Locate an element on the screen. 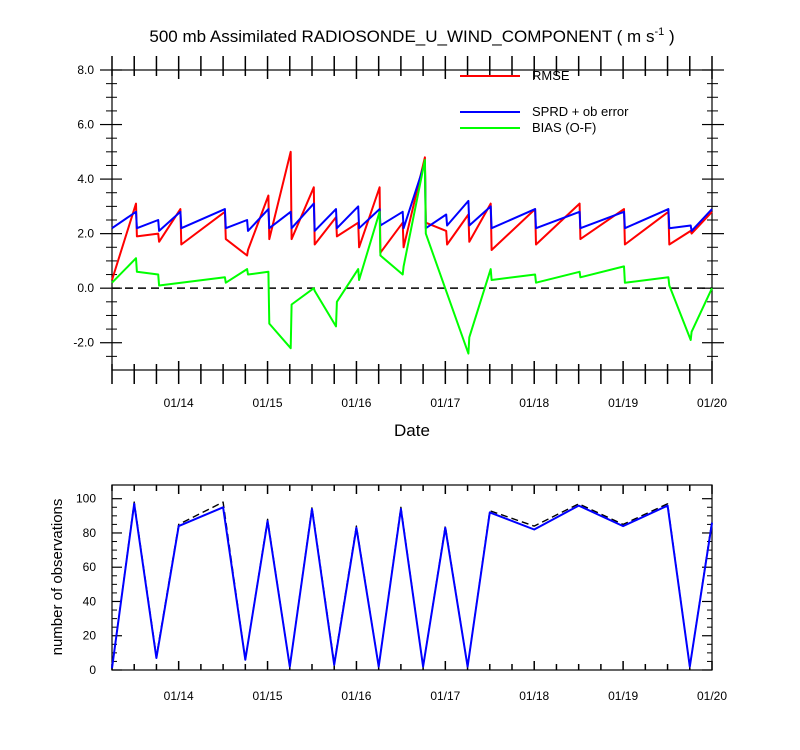  chart-title-end: ) is located at coordinates (669, 36).